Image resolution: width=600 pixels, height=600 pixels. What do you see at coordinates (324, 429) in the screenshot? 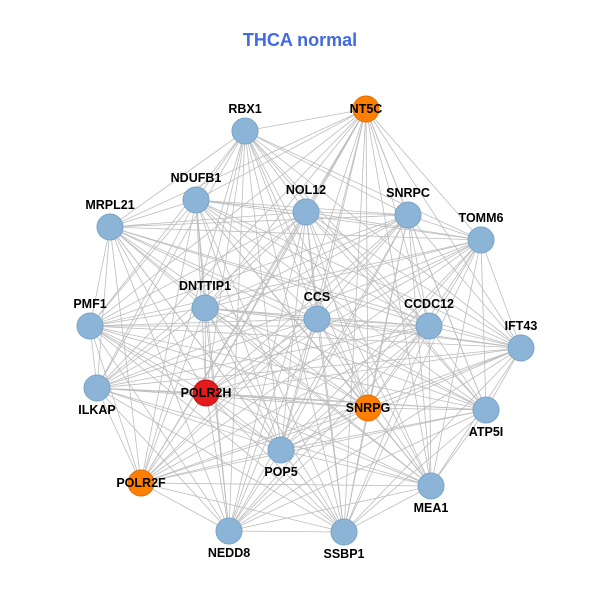
I see `edge-SNRPG-POP5` at bounding box center [324, 429].